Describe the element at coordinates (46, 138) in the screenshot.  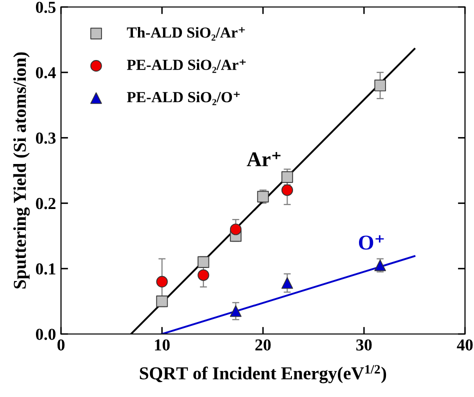
I see `y-tick-label: 0.3` at that location.